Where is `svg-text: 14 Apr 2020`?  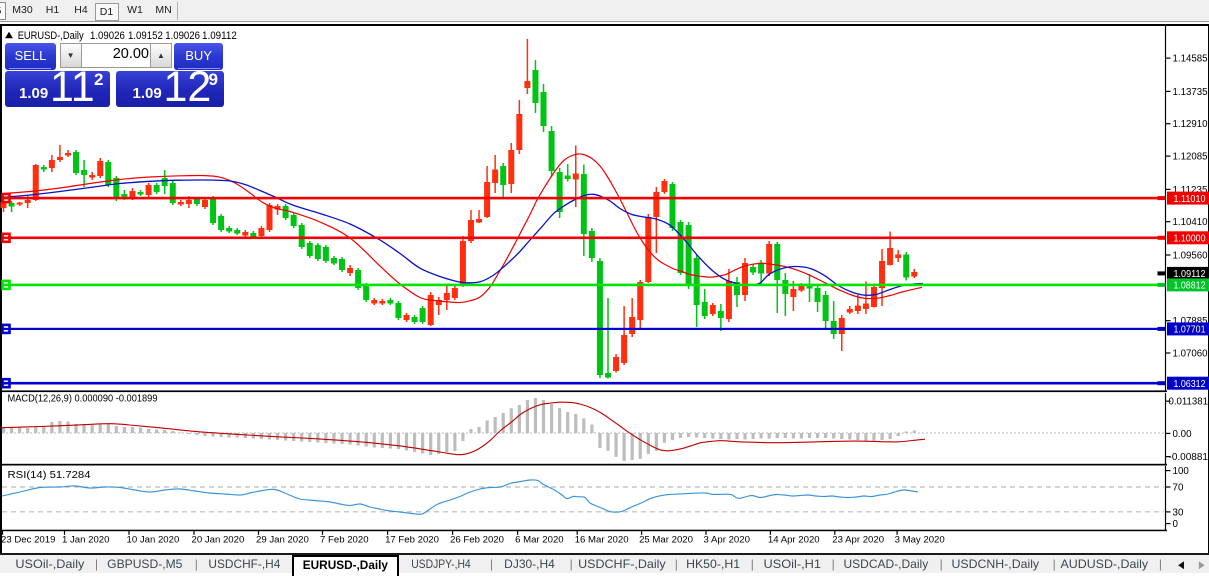
svg-text: 14 Apr 2020 is located at coordinates (794, 540).